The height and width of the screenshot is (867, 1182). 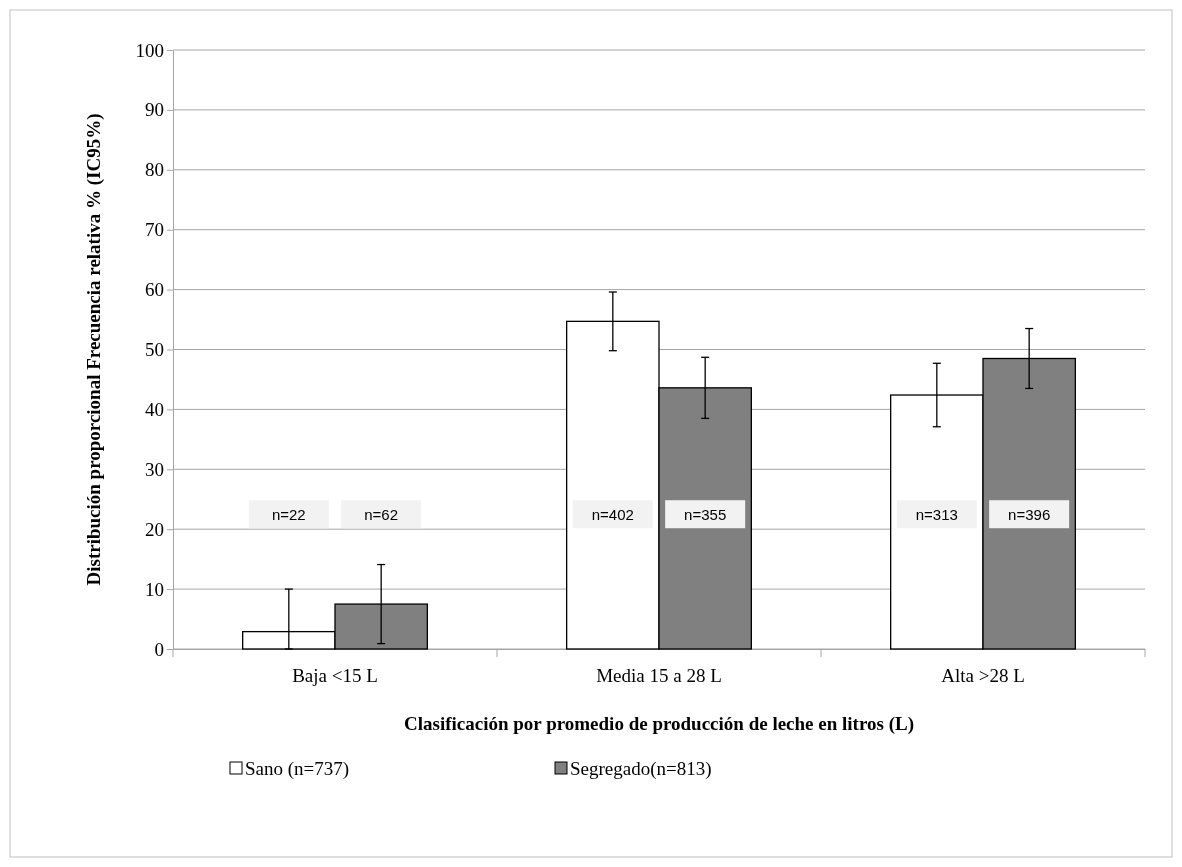 I want to click on y-tick-label: 30, so click(x=154, y=469).